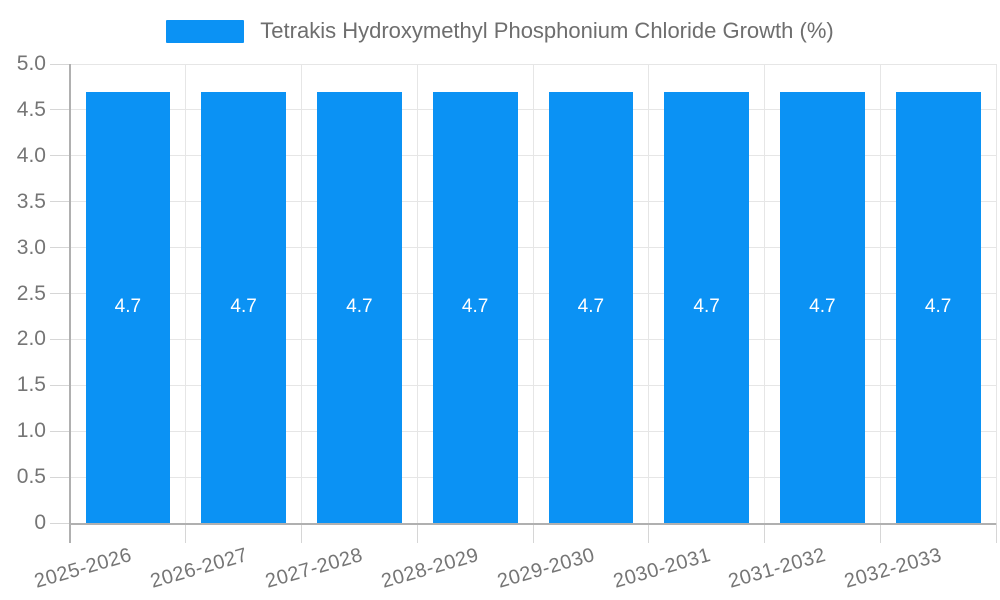 Image resolution: width=1000 pixels, height=600 pixels. What do you see at coordinates (70, 303) in the screenshot?
I see `y-axis-line` at bounding box center [70, 303].